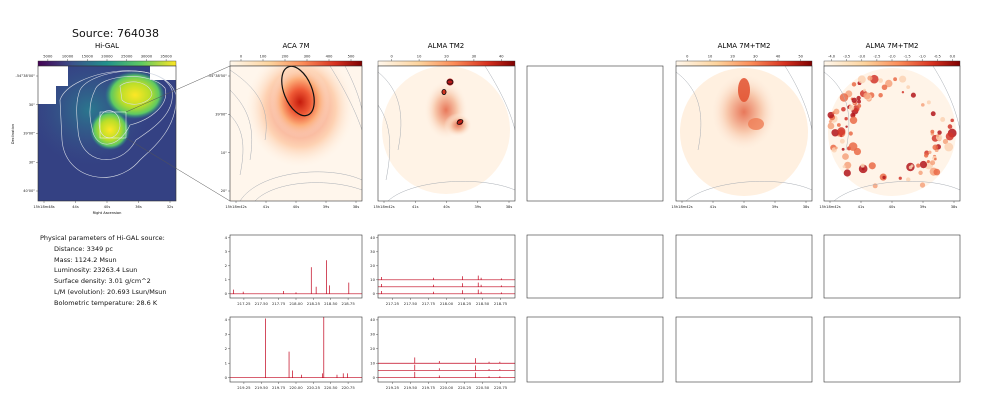 Image resolution: width=1000 pixels, height=405 pixels. Describe the element at coordinates (372, 251) in the screenshot. I see `y-tick-label: 30` at that location.